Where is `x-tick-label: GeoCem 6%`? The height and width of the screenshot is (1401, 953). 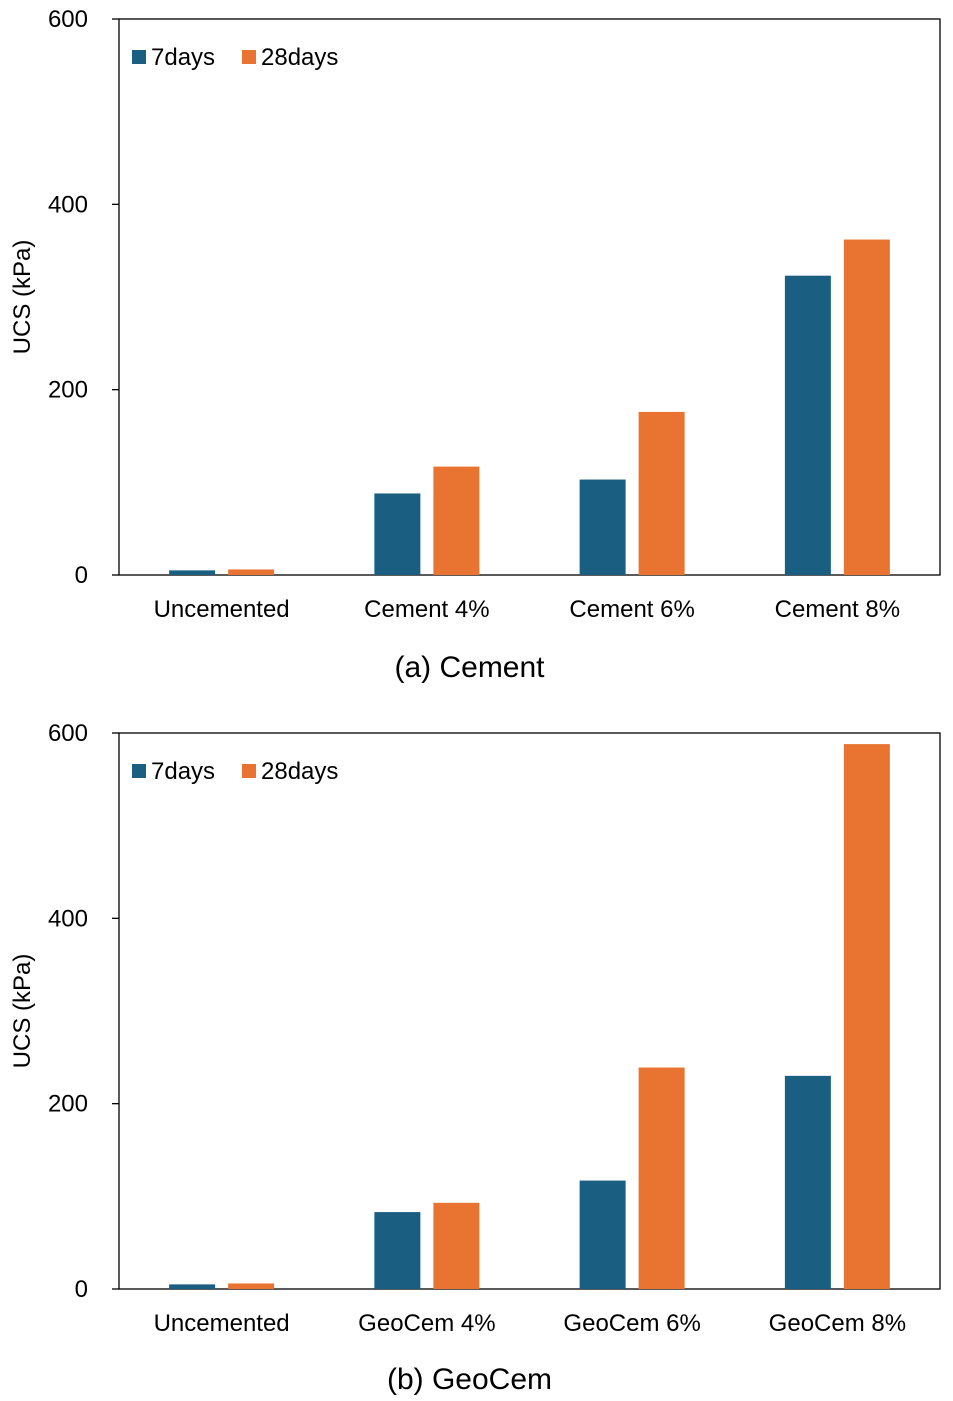 x-tick-label: GeoCem 6% is located at coordinates (631, 1323).